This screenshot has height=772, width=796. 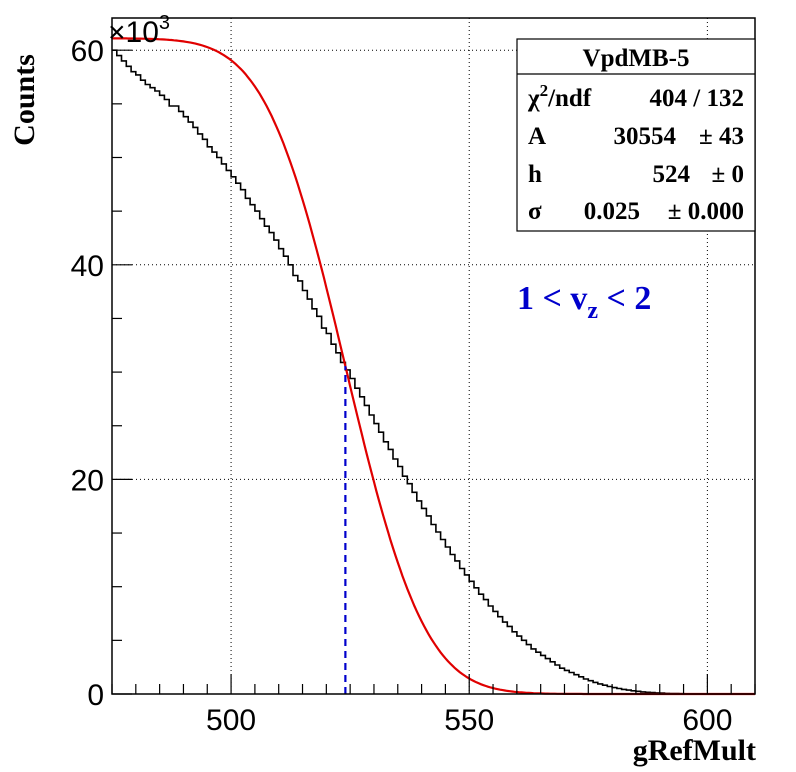 I want to click on stat-value-a: 30554, so click(x=645, y=136).